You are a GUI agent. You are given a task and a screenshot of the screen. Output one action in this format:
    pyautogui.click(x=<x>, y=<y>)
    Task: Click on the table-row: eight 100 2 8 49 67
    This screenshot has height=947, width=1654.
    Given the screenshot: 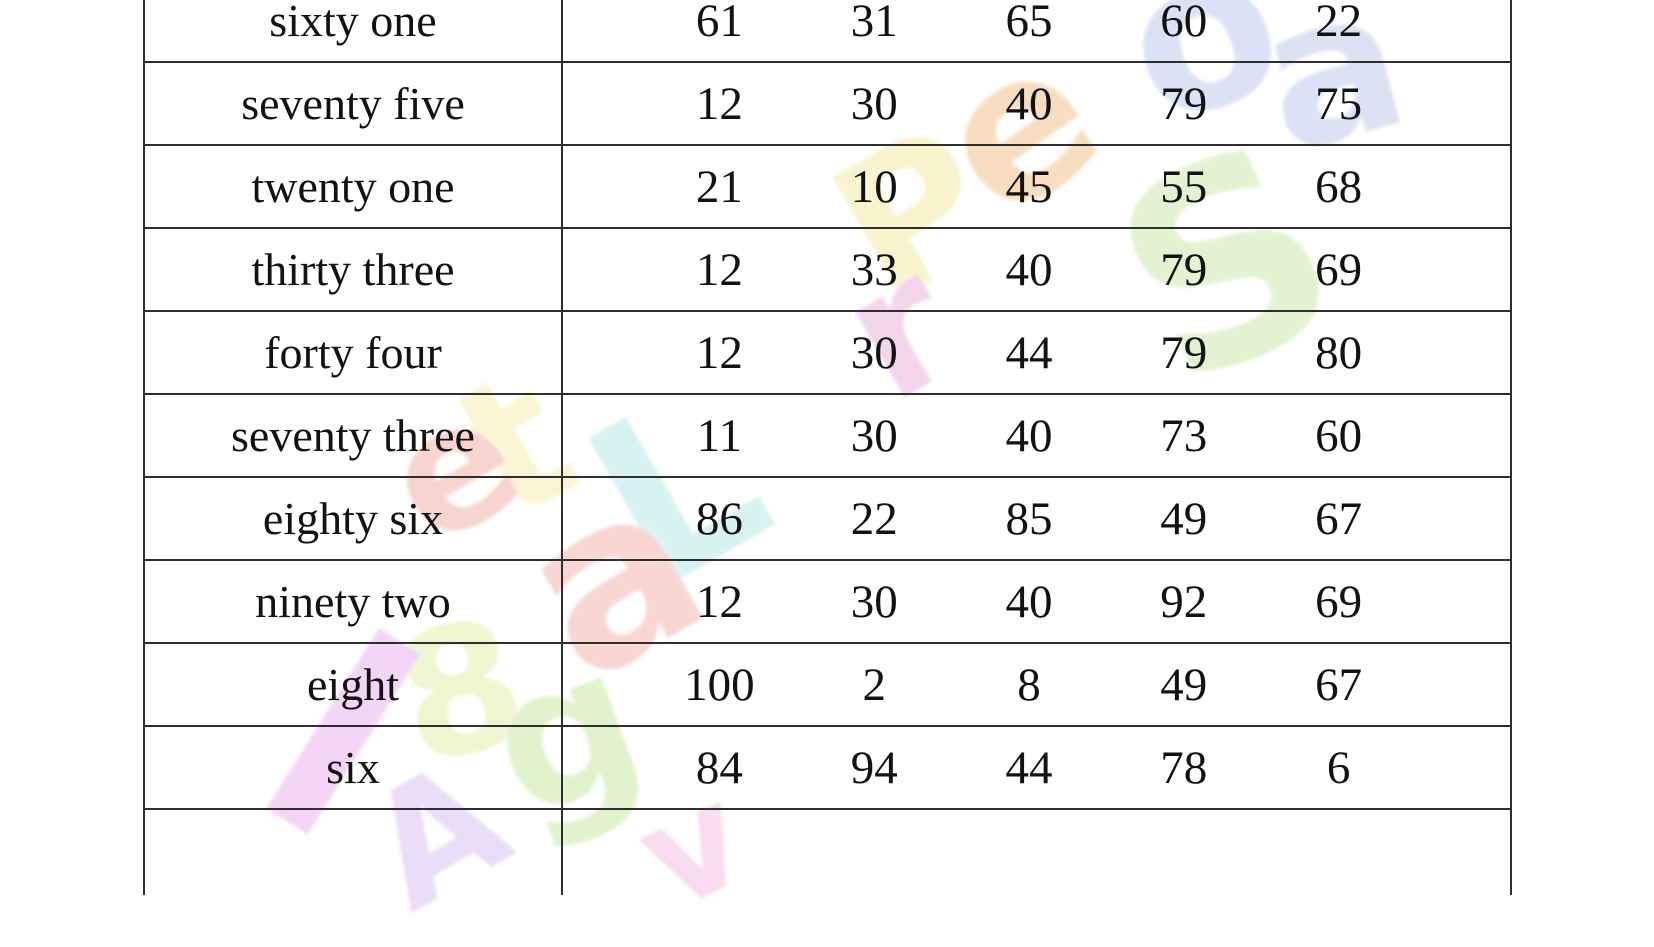 What is the action you would take?
    pyautogui.click(x=827, y=685)
    